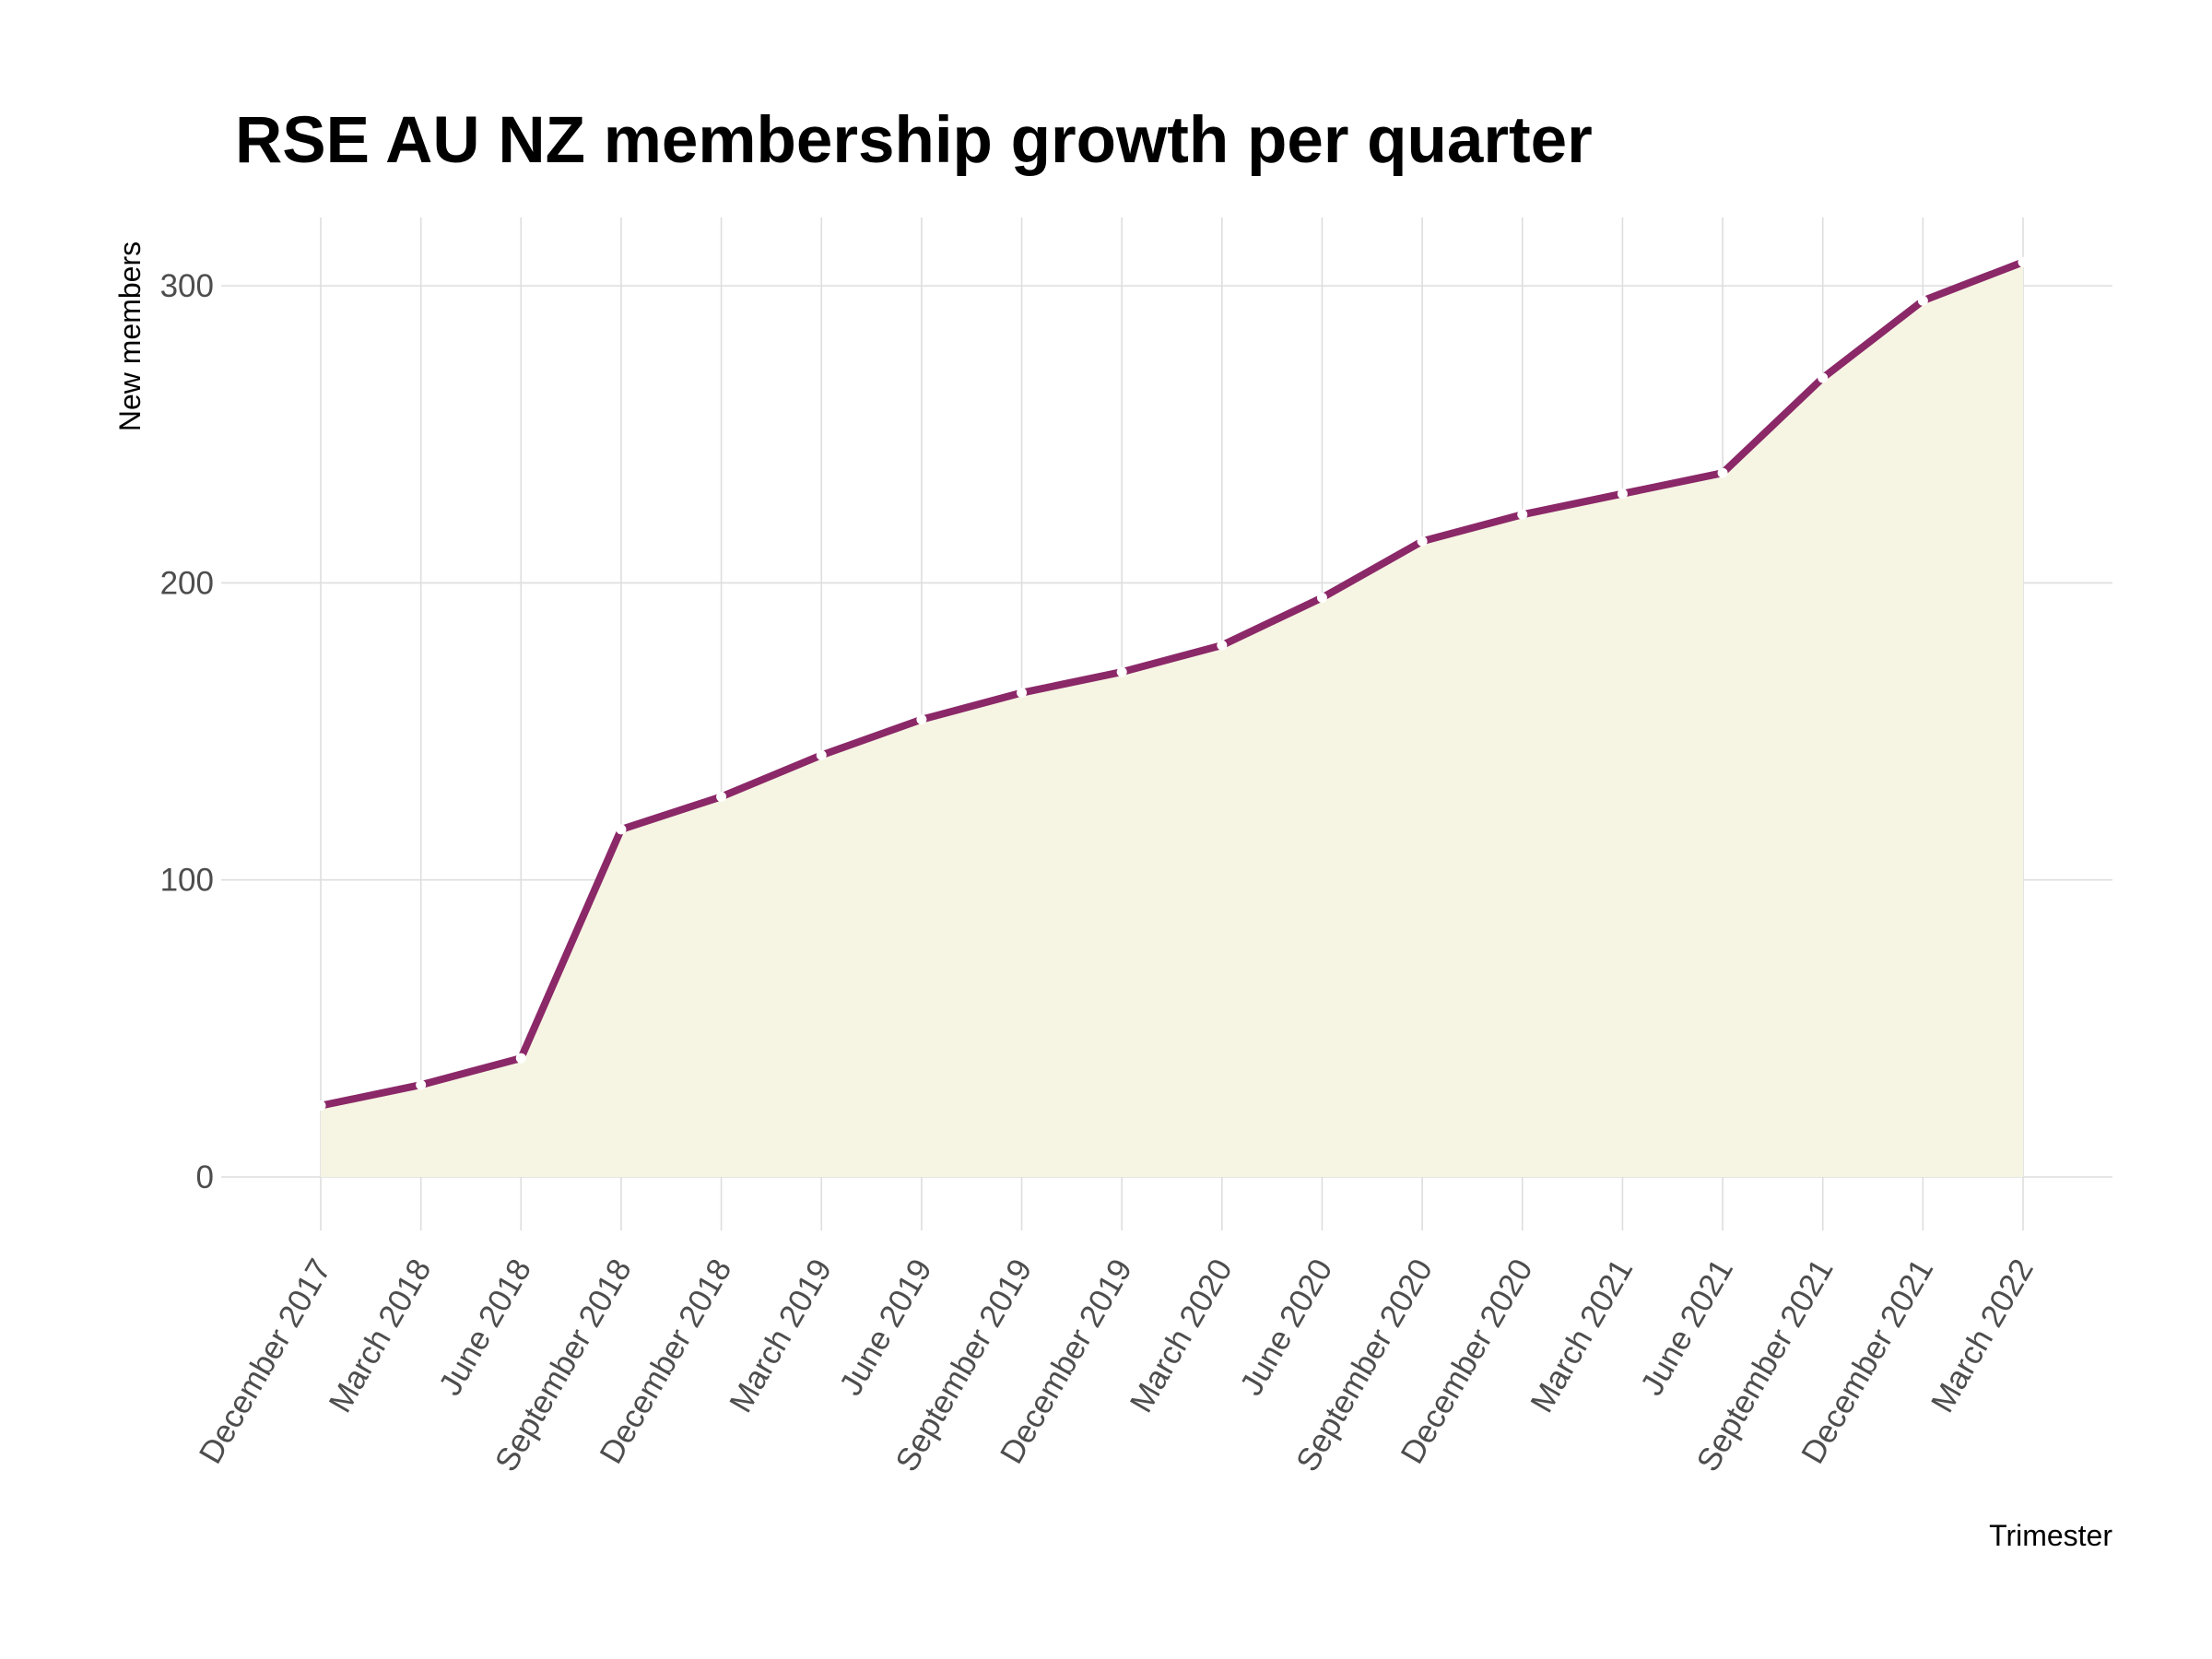  I want to click on y-tick-label: 100, so click(187, 881).